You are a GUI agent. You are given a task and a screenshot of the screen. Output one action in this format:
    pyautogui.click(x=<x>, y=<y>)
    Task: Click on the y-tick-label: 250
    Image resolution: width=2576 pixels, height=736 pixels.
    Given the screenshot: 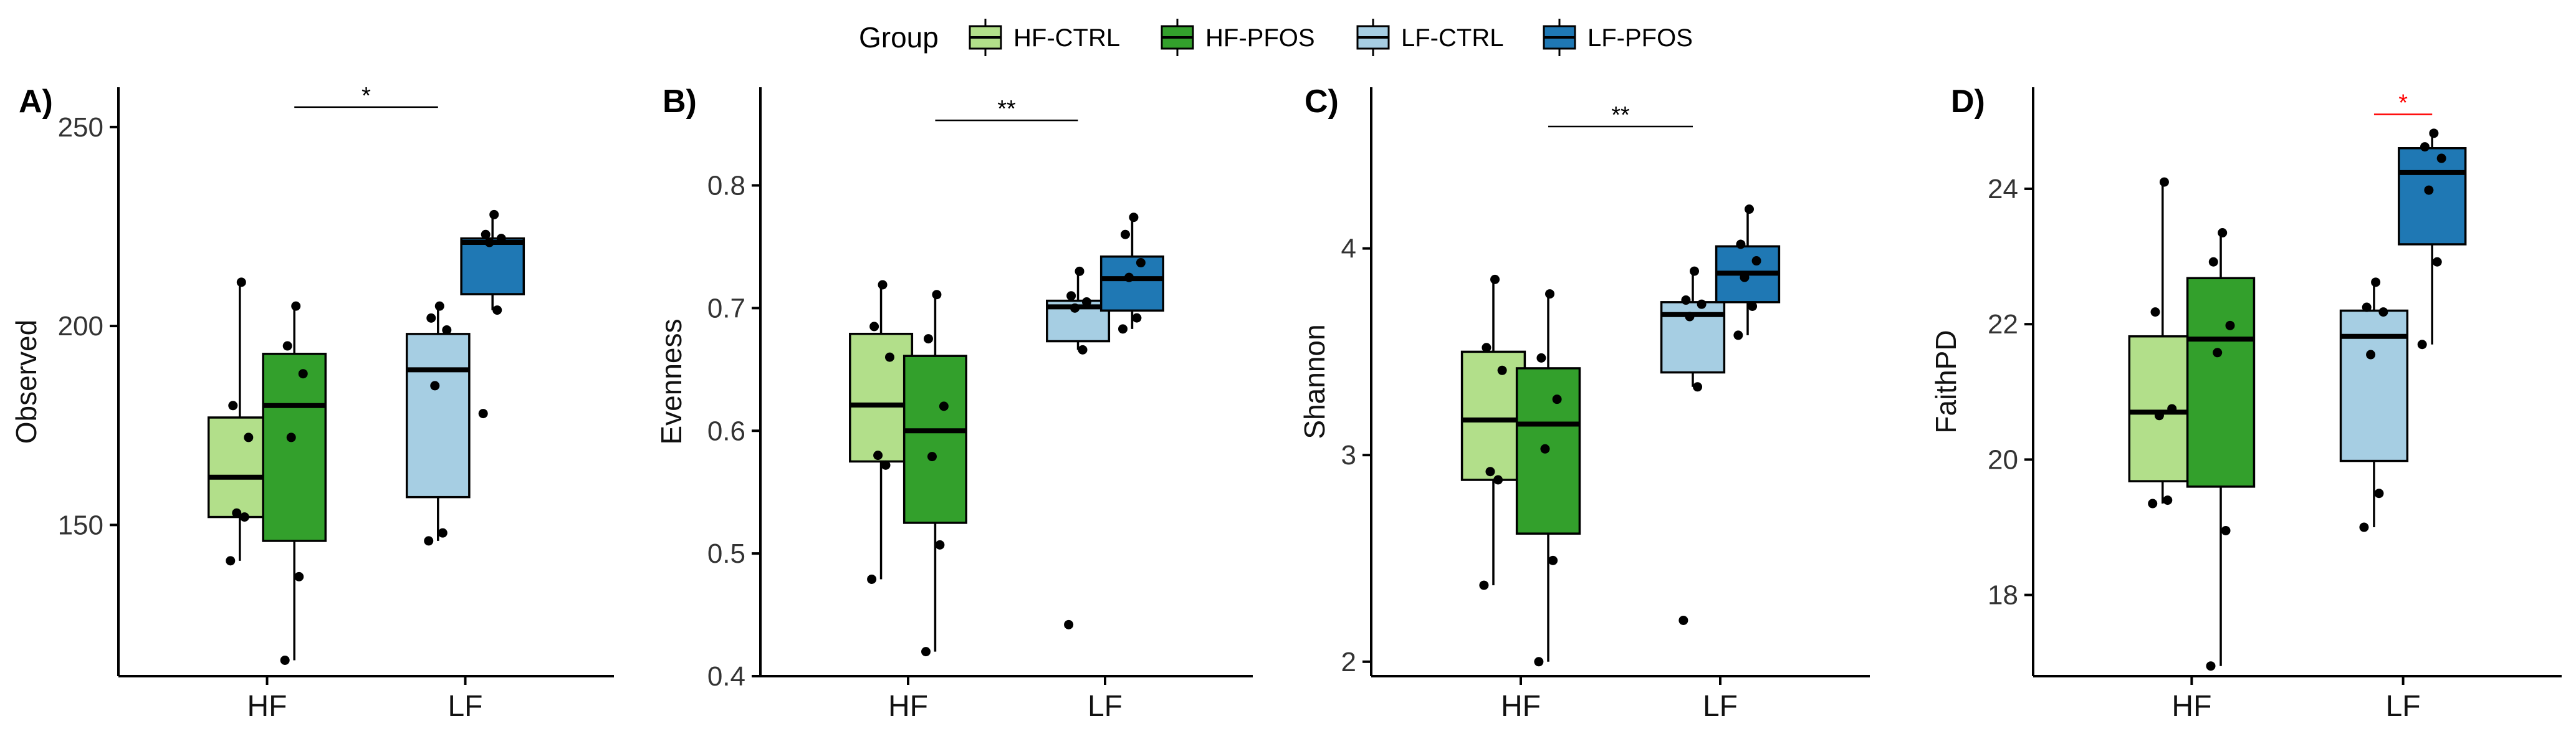 What is the action you would take?
    pyautogui.click(x=80, y=128)
    